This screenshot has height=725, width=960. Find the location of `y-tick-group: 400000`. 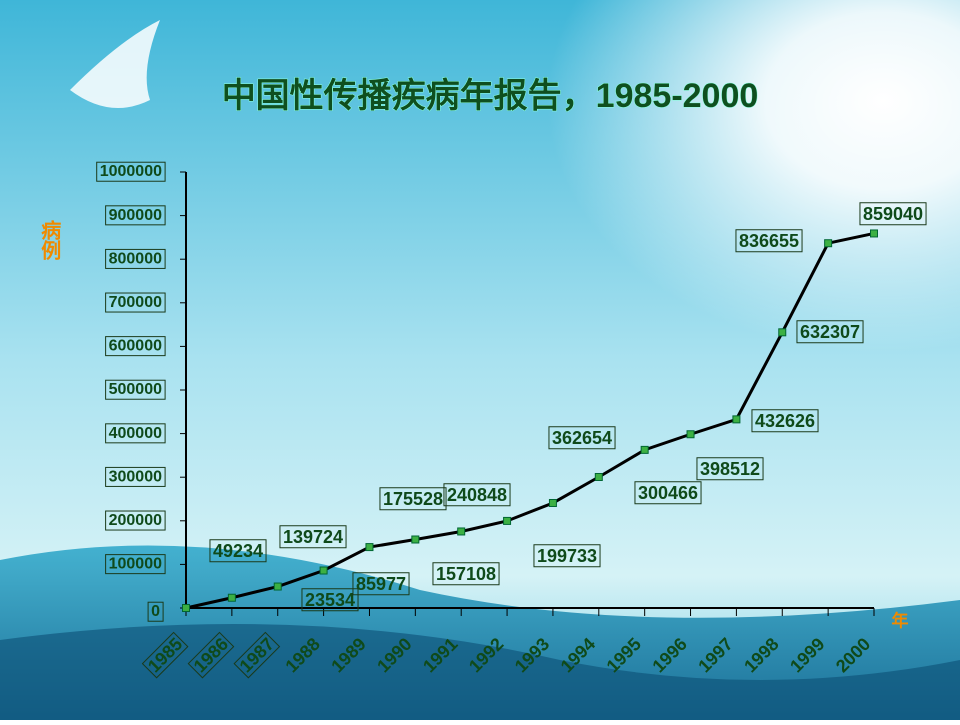

y-tick-group: 400000 is located at coordinates (135, 433).